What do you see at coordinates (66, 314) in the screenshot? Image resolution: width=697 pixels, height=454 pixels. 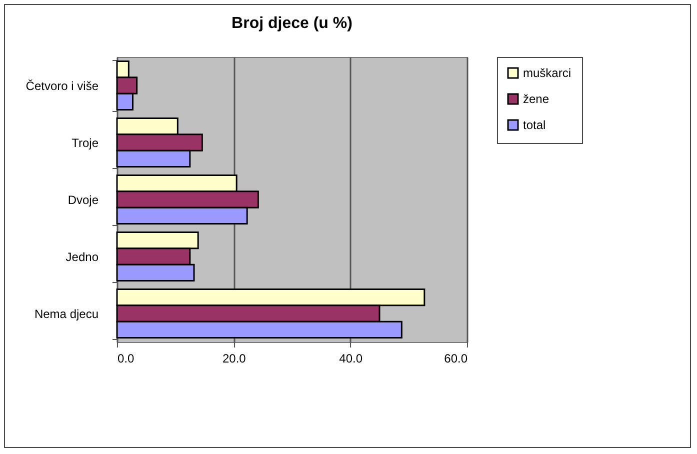 I see `y-tick-label: Nema djecu` at bounding box center [66, 314].